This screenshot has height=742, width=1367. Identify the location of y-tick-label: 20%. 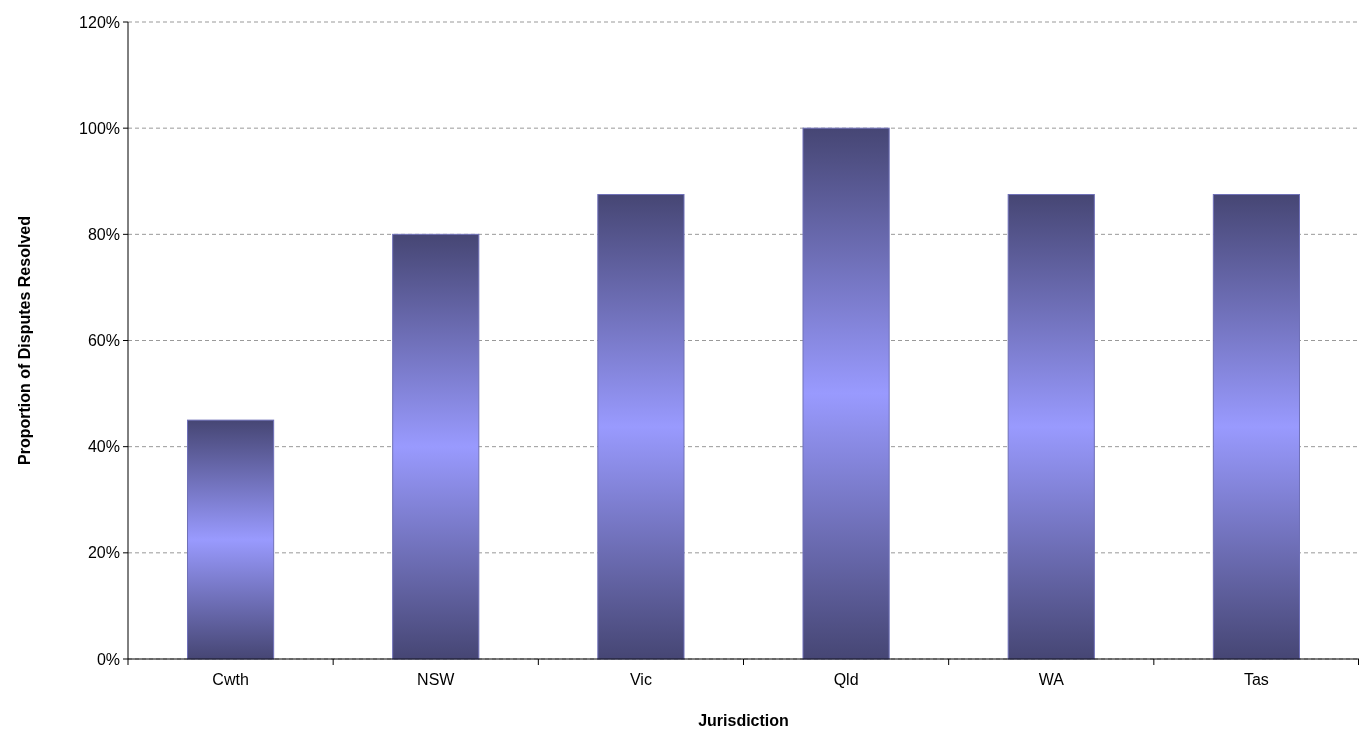
(103, 553).